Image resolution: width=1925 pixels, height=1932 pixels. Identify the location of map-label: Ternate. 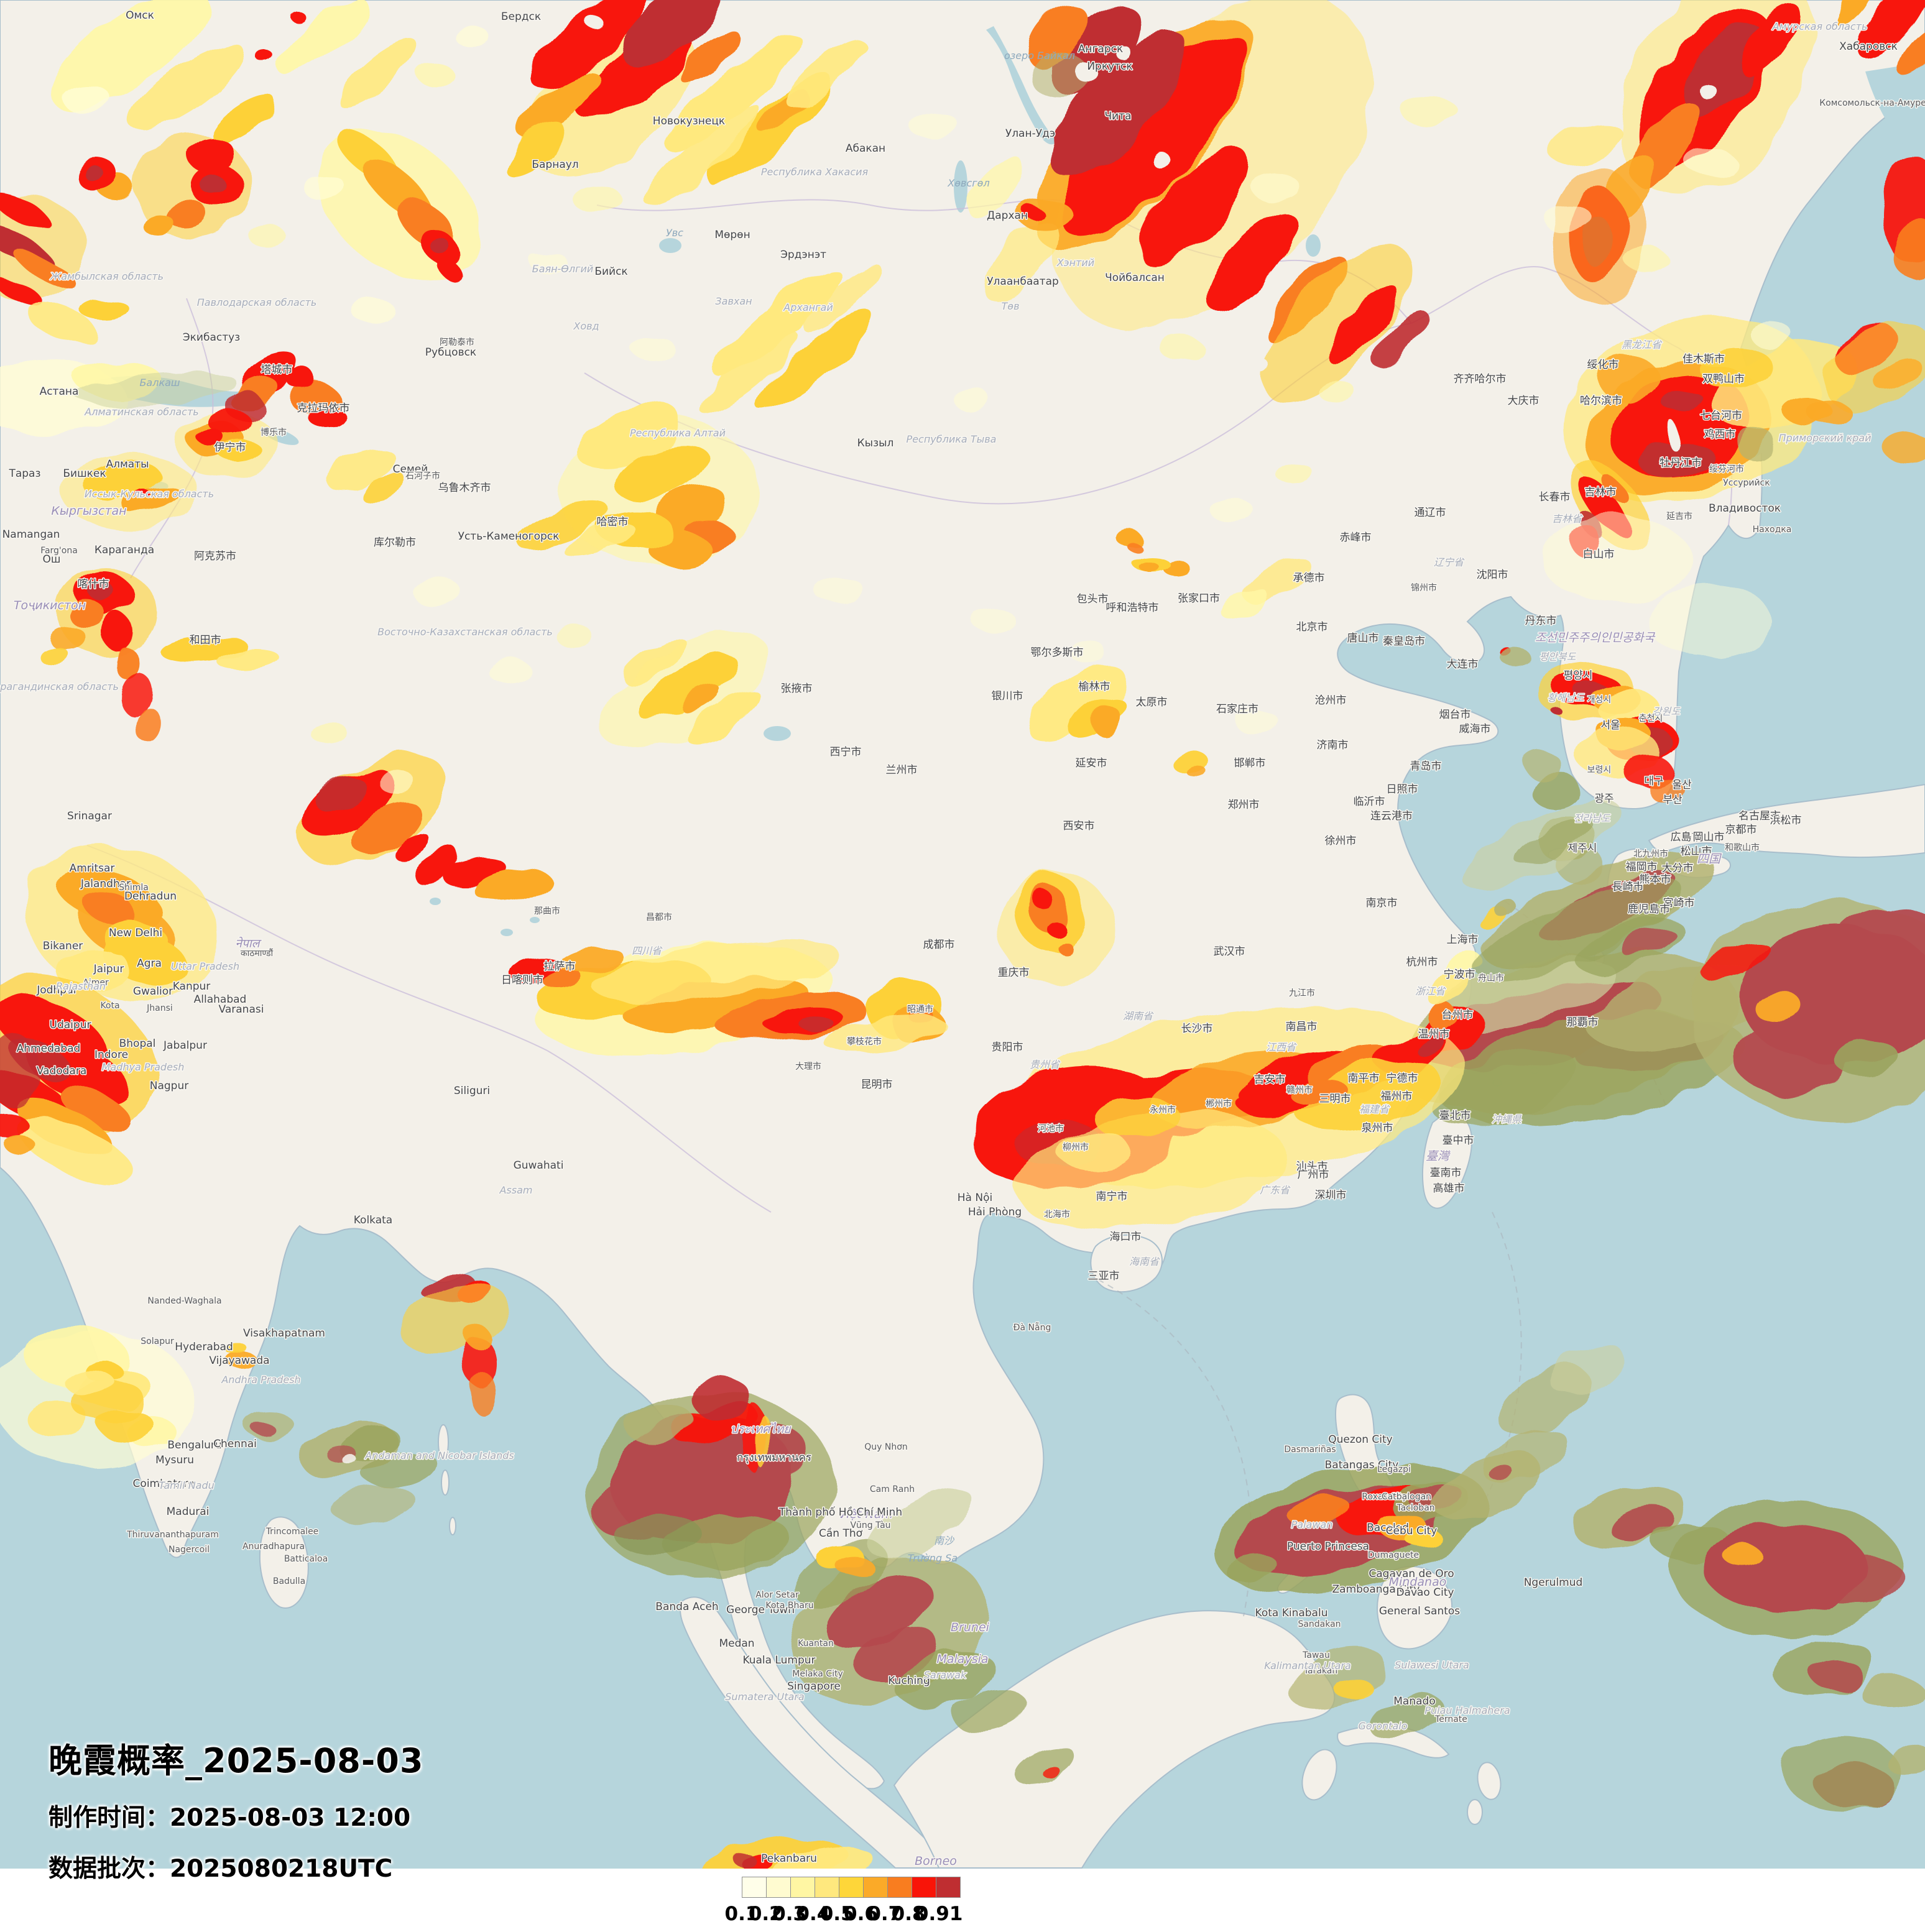
(1450, 1719).